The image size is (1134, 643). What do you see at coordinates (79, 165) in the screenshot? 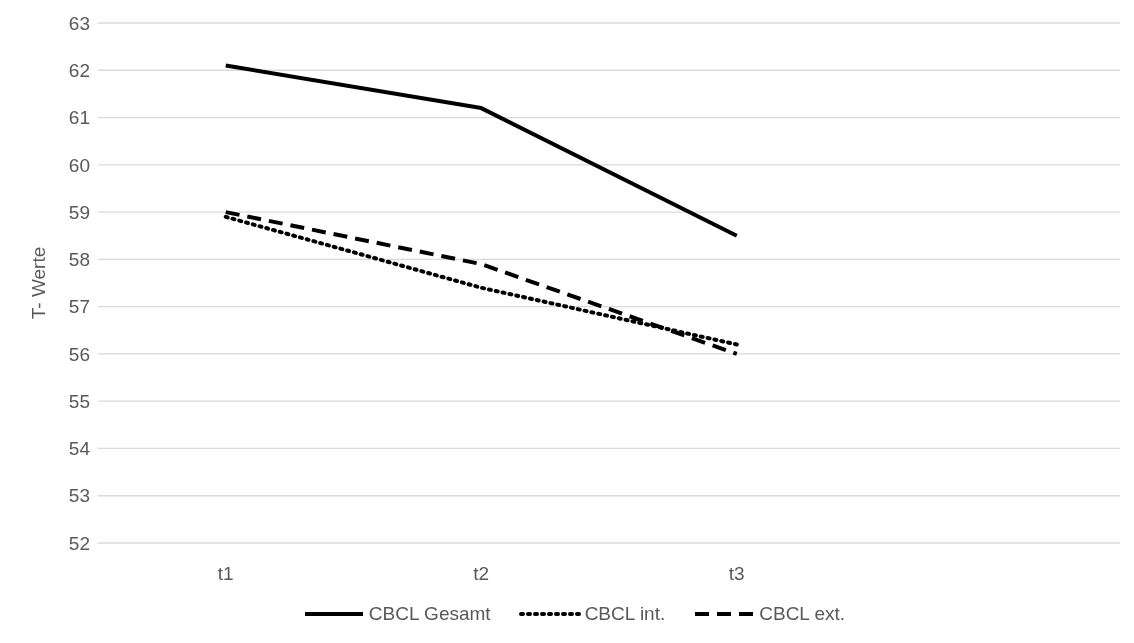
I see `y-tick-label: 60` at bounding box center [79, 165].